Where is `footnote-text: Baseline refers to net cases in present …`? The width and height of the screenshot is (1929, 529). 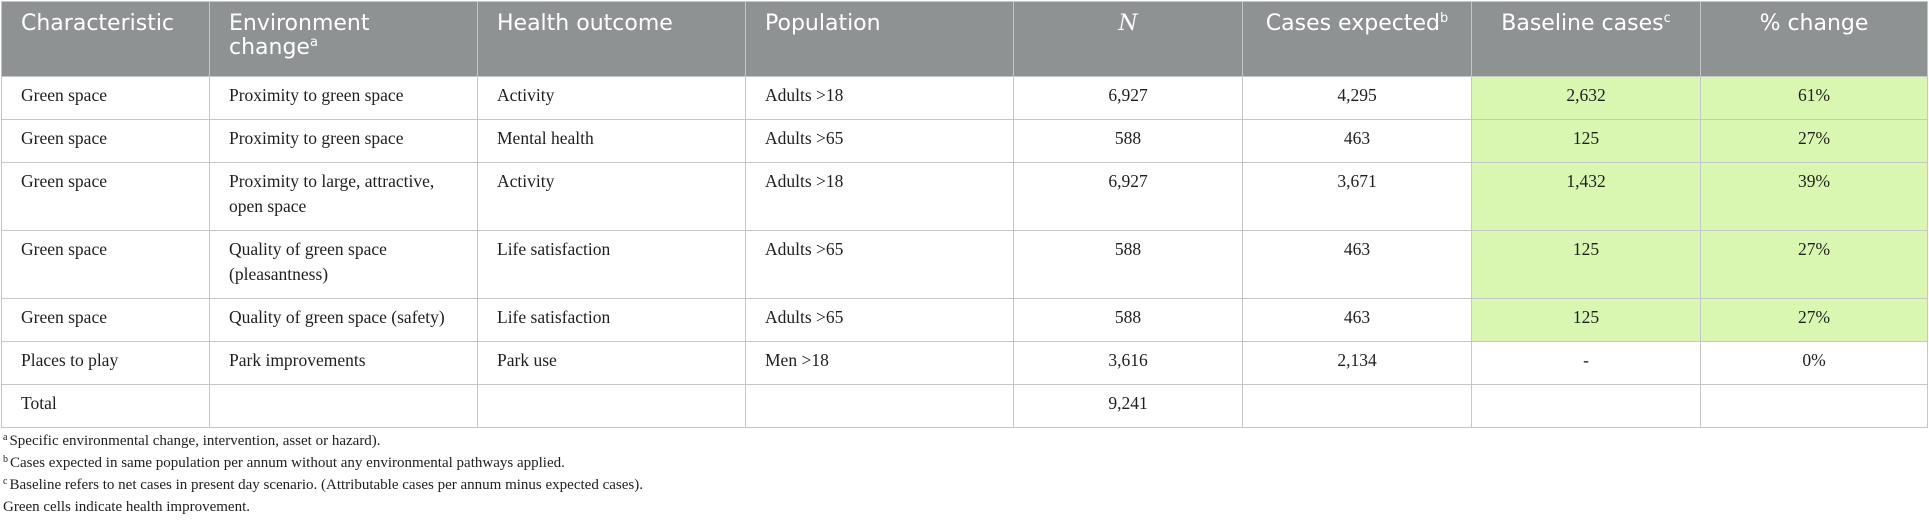 footnote-text: Baseline refers to net cases in present … is located at coordinates (326, 485).